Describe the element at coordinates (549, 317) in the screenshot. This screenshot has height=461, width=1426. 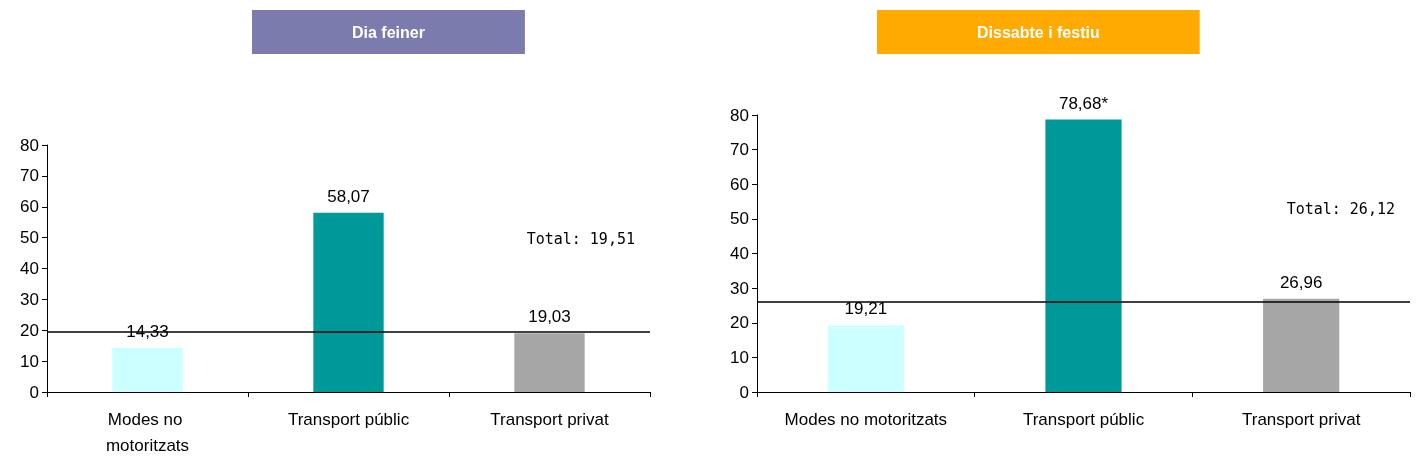
I see `data-label: 19,03` at that location.